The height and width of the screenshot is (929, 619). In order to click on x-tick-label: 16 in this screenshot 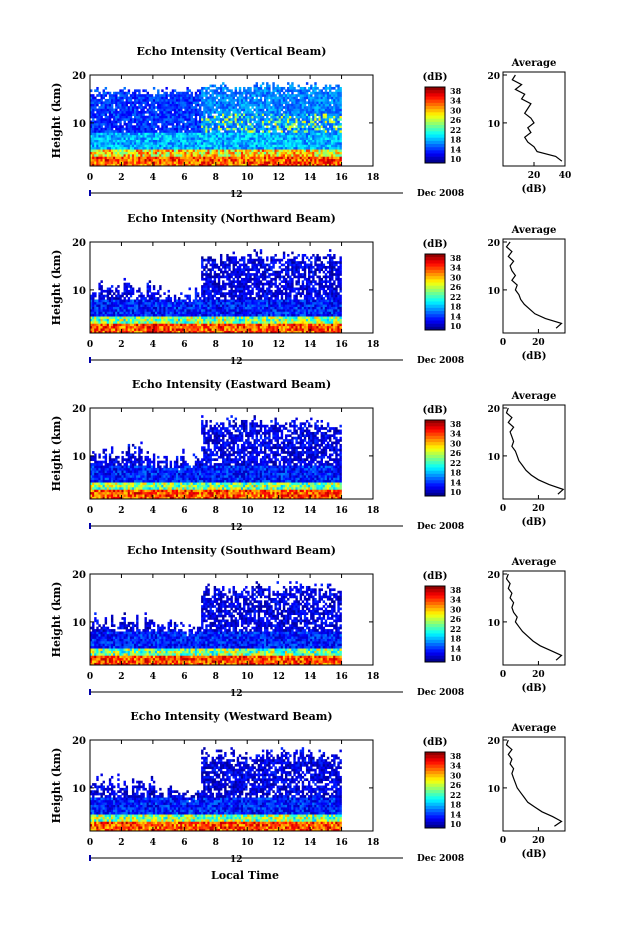, I will do `click(341, 178)`.